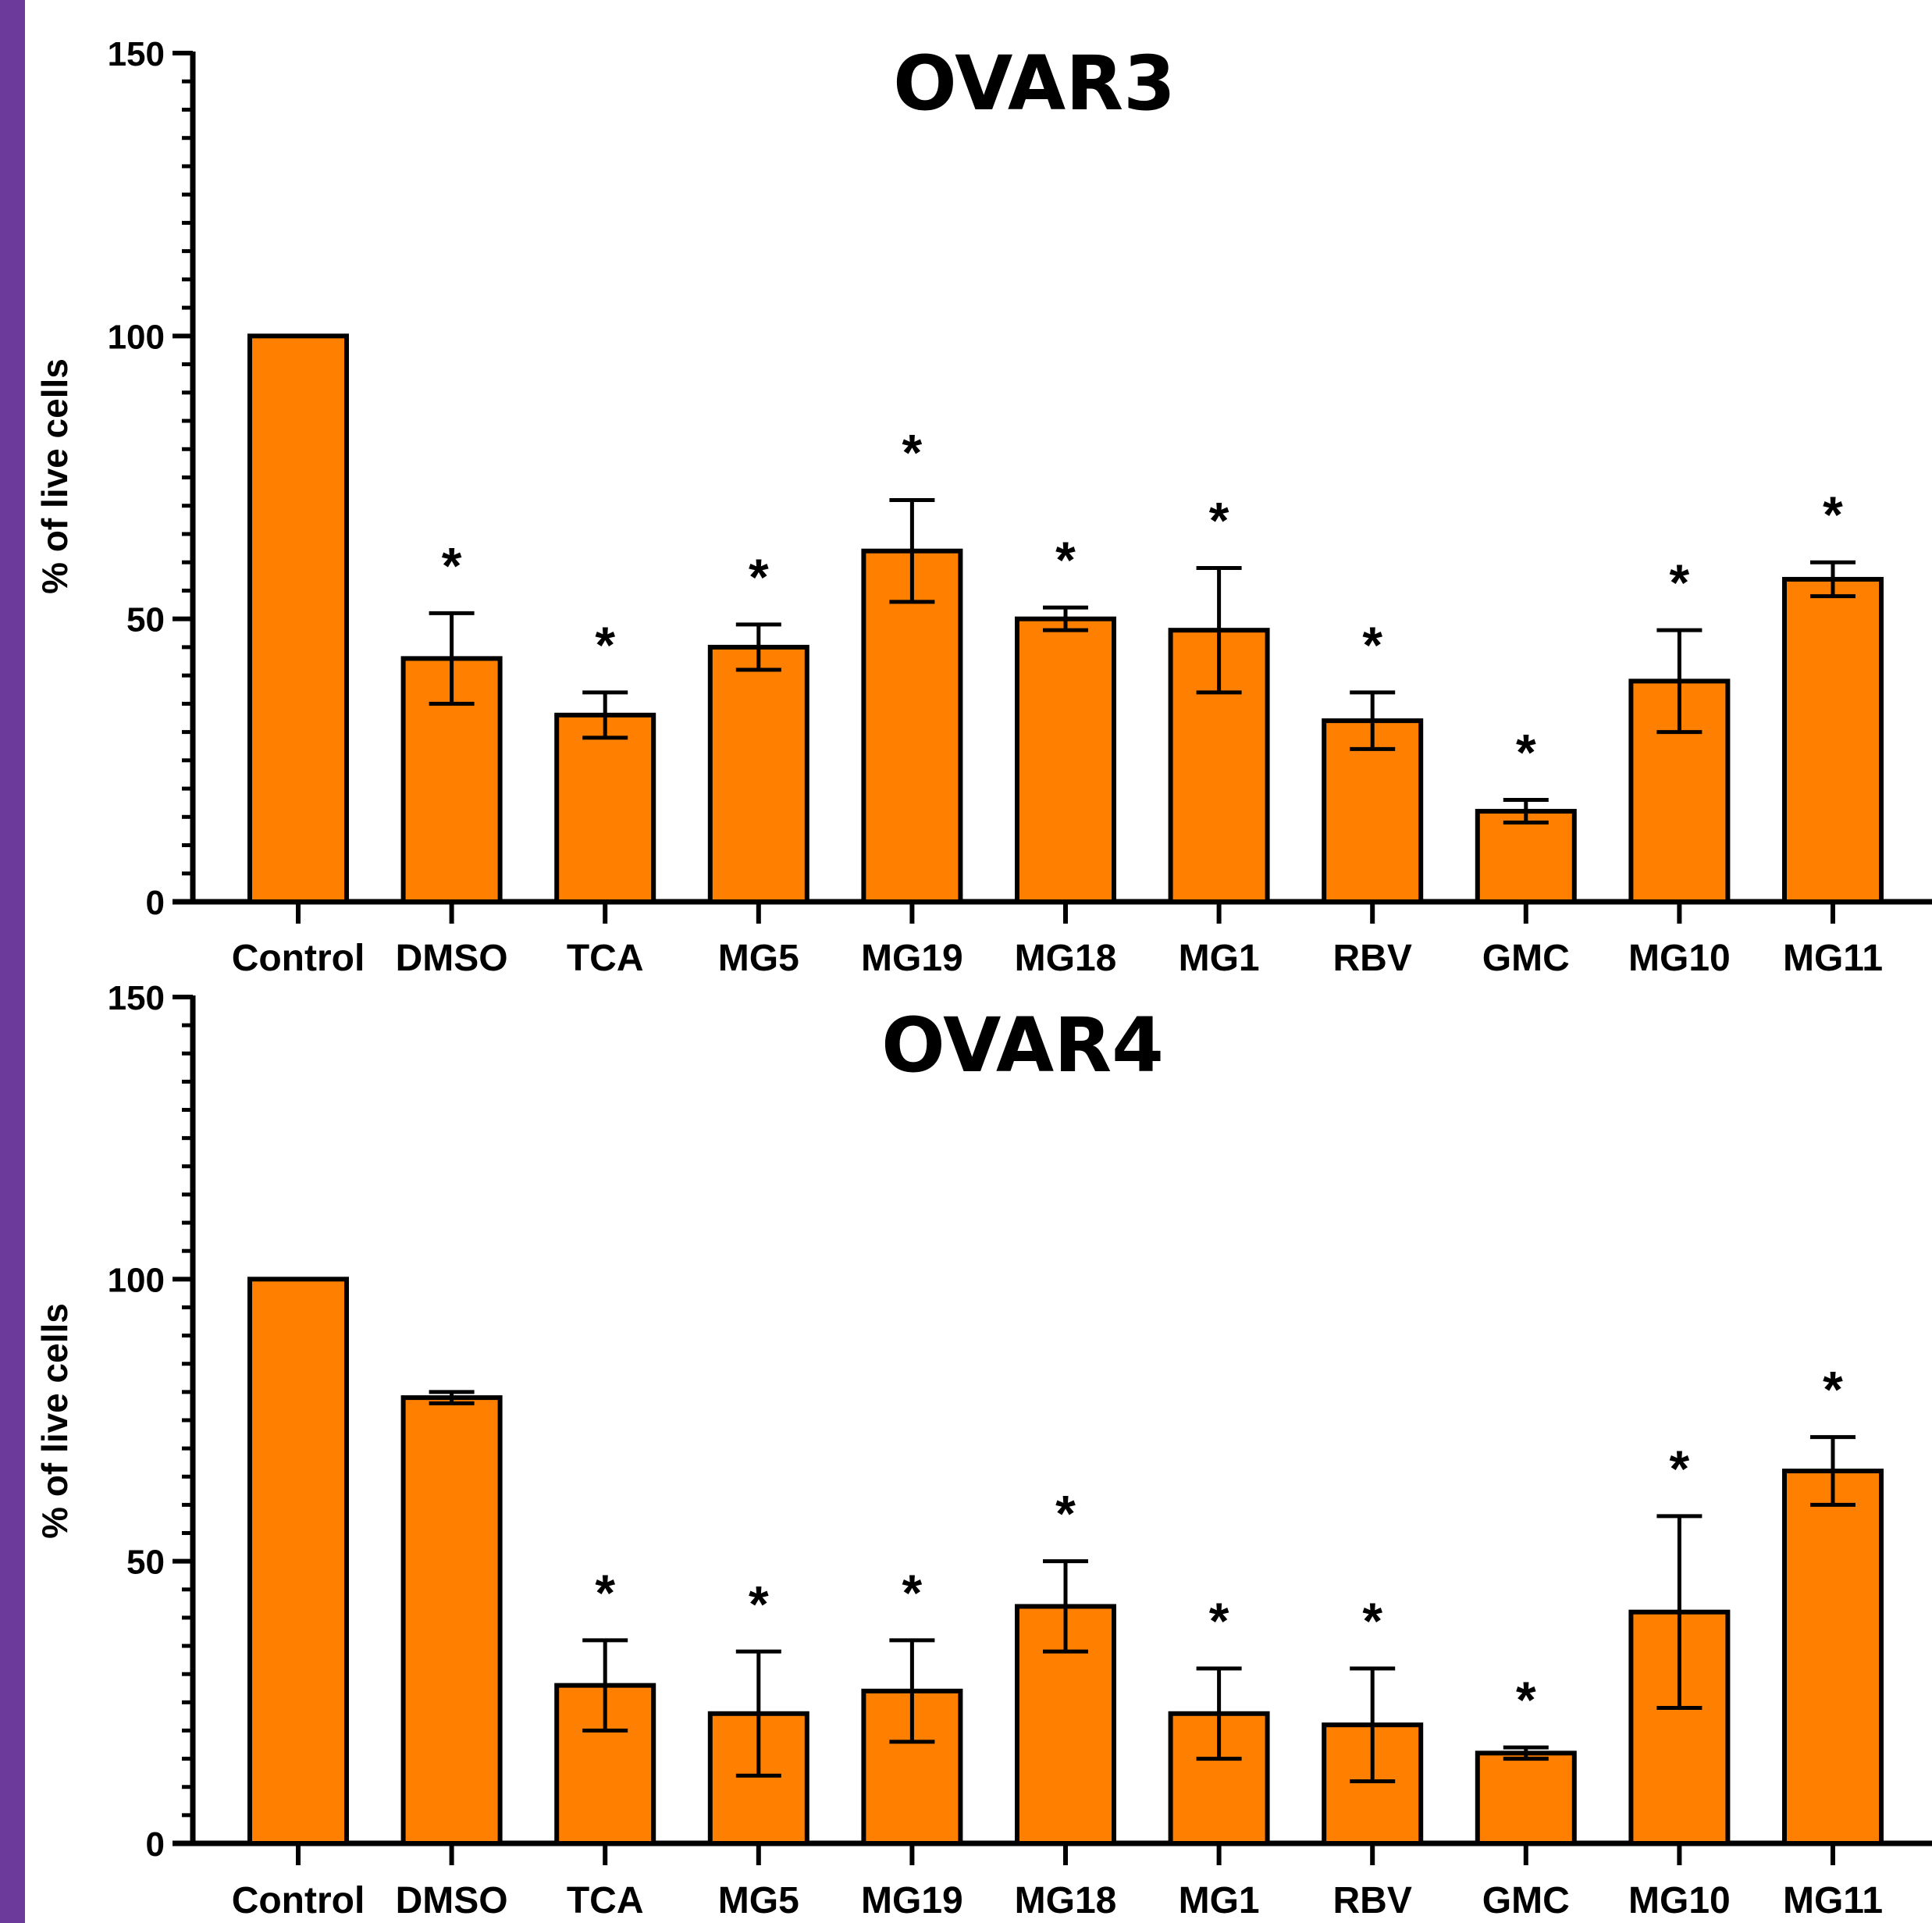 This screenshot has width=1932, height=1923. What do you see at coordinates (12, 961) in the screenshot?
I see `figure-side-stripe` at bounding box center [12, 961].